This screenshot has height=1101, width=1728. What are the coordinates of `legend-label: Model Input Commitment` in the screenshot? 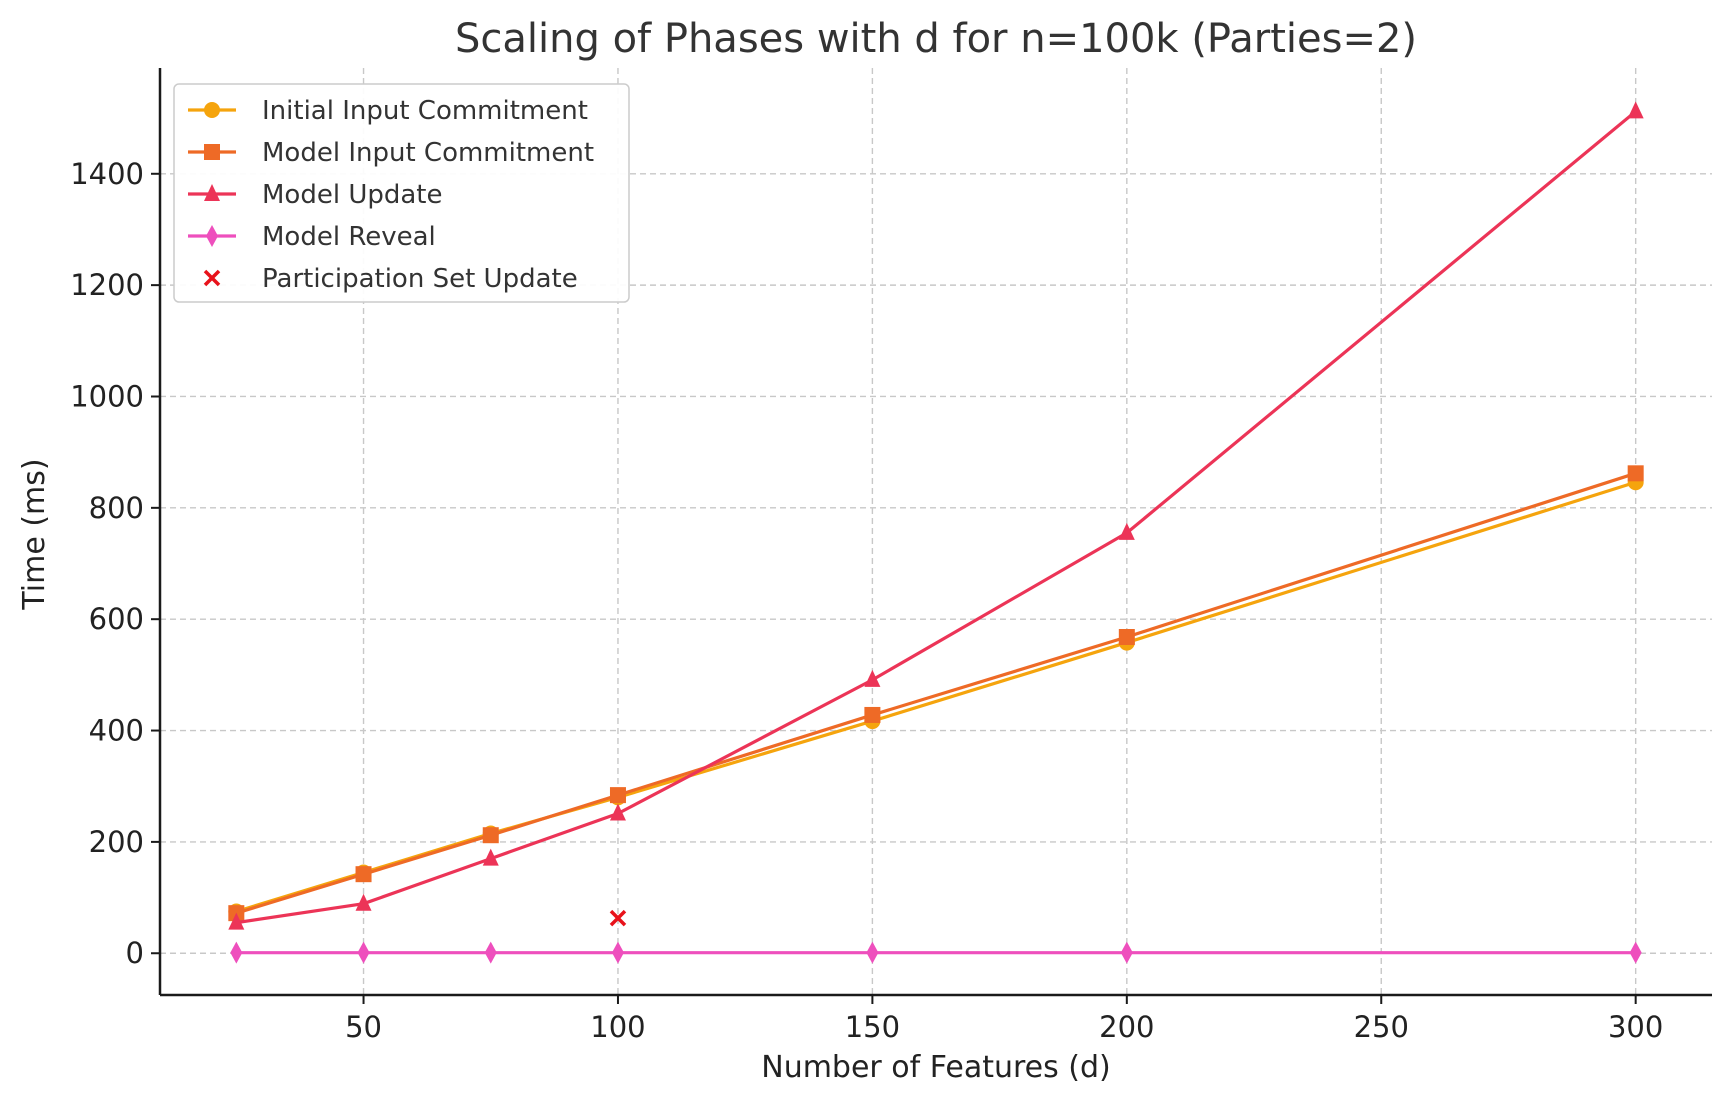 It's located at (428, 153).